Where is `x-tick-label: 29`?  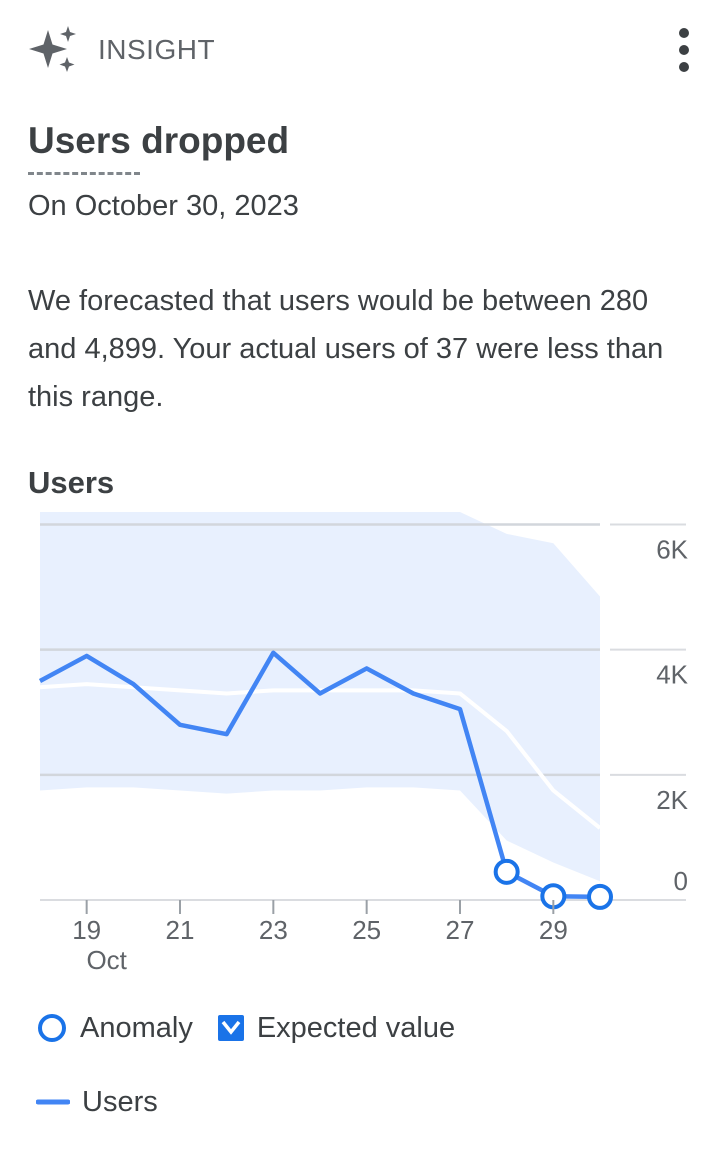 x-tick-label: 29 is located at coordinates (553, 930).